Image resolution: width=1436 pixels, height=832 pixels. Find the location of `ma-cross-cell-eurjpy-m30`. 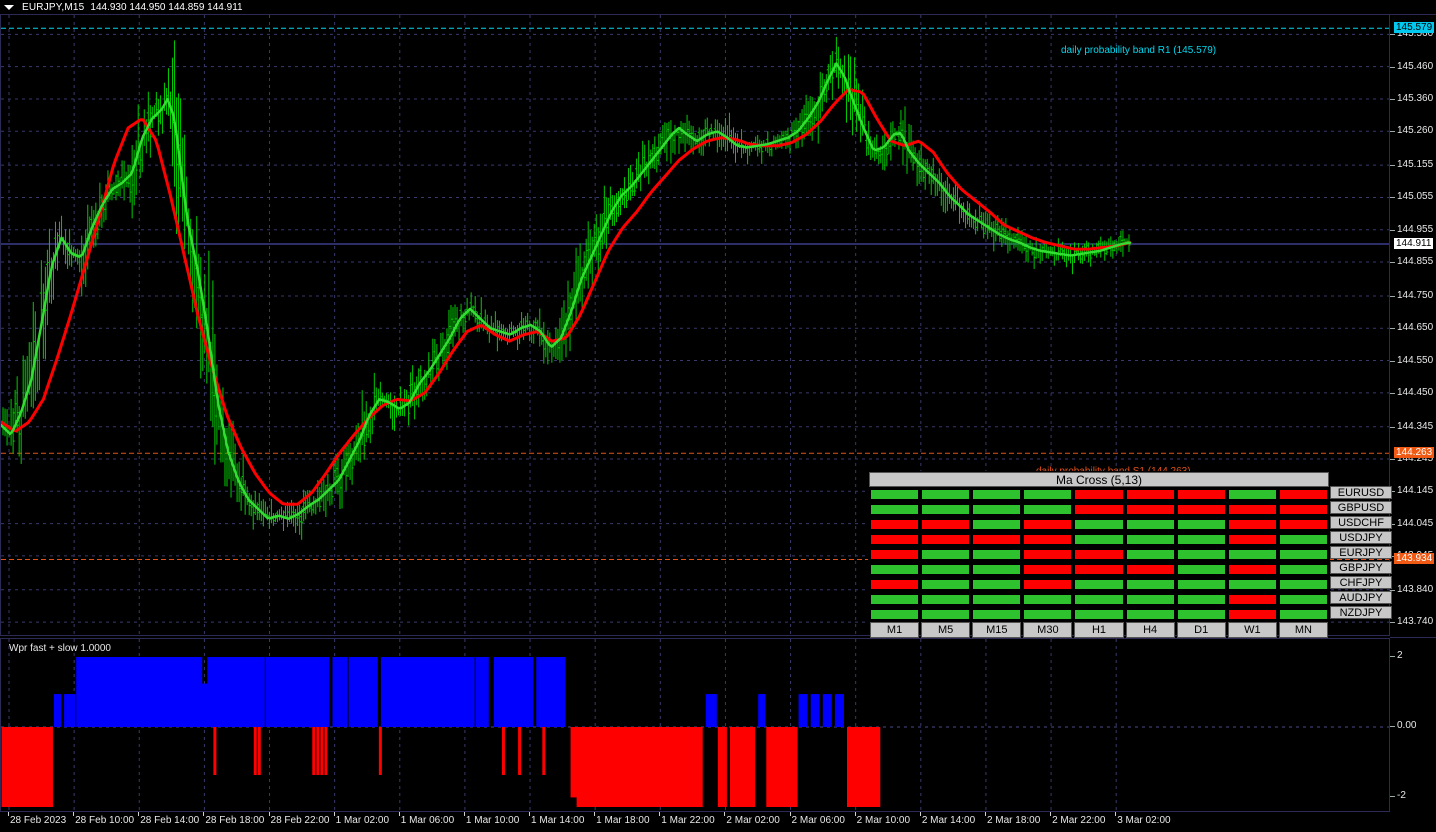

ma-cross-cell-eurjpy-m30 is located at coordinates (1048, 554).